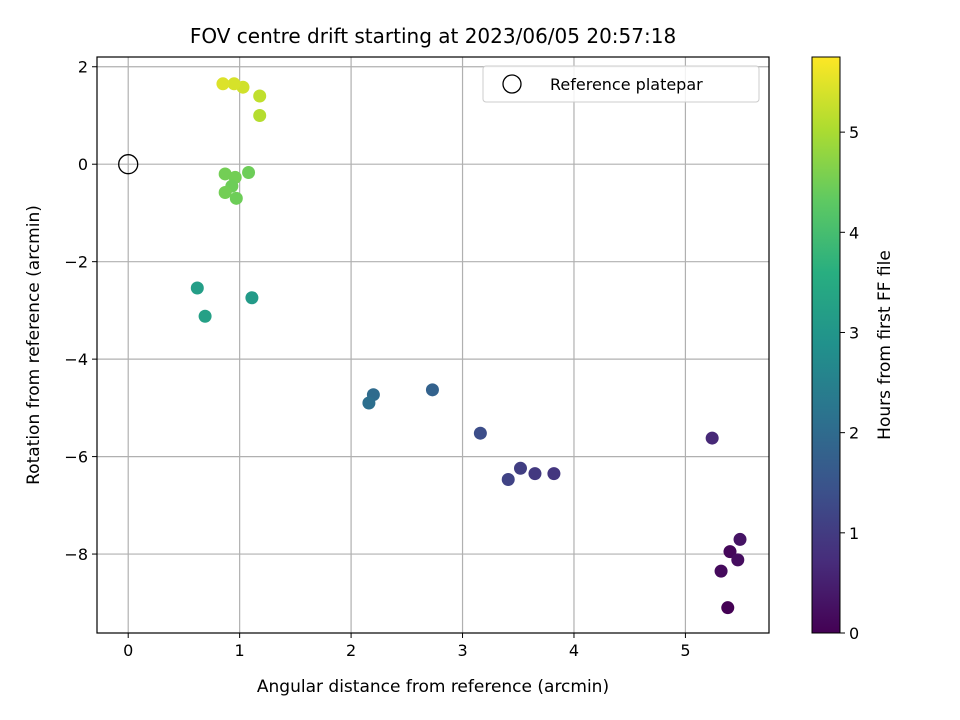 The height and width of the screenshot is (720, 960). I want to click on legend-entry-label: Reference platepar, so click(626, 84).